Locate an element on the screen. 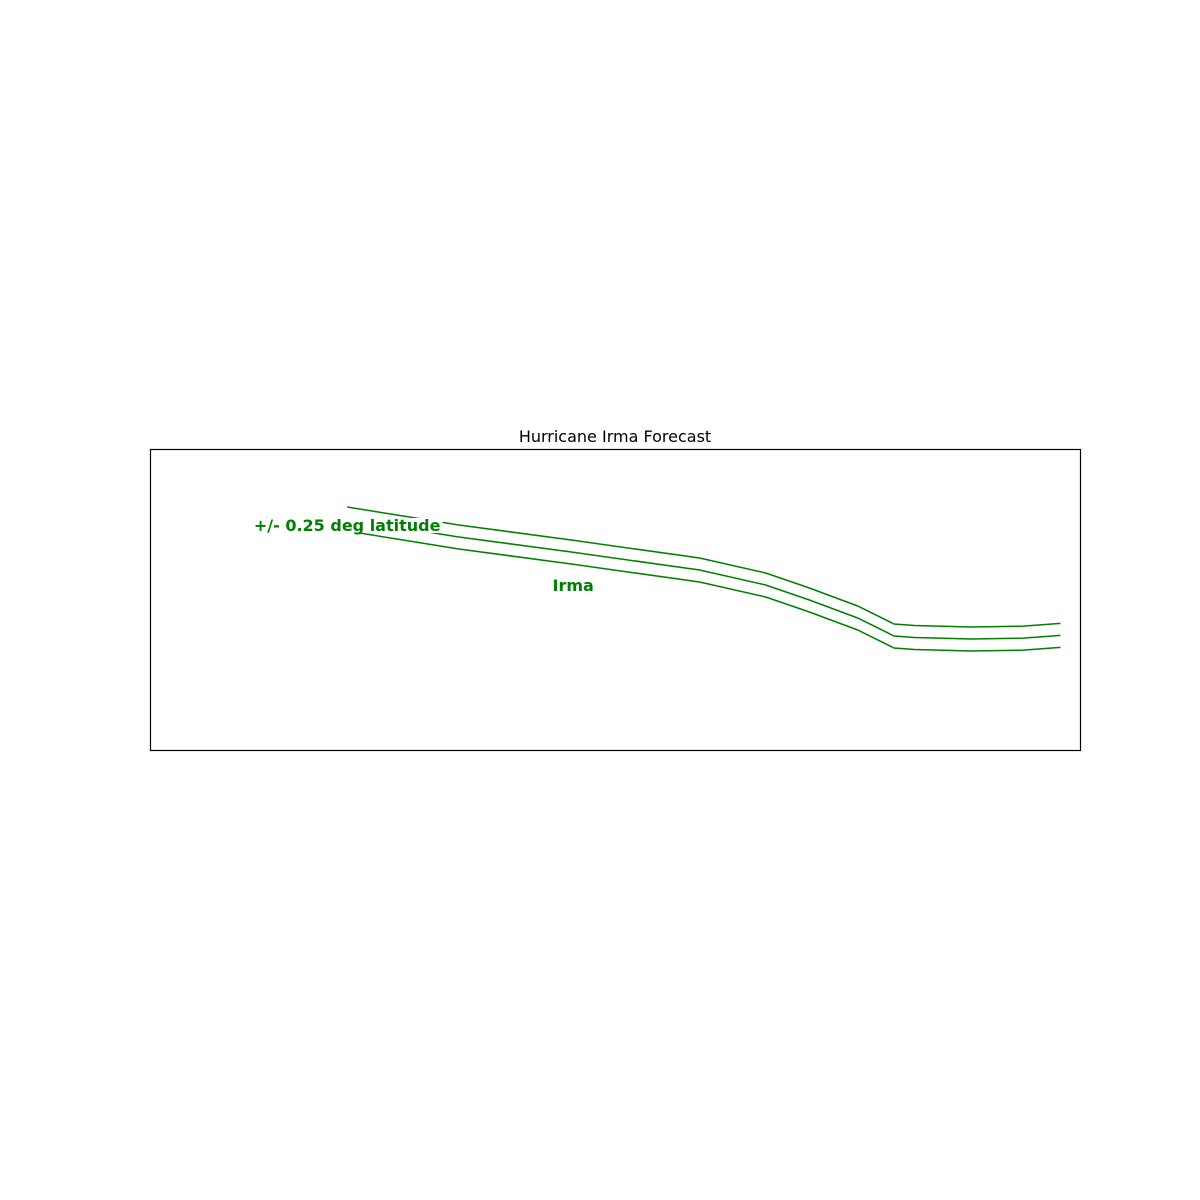 The height and width of the screenshot is (1200, 1200). annotation-group-2: Irma is located at coordinates (572, 585).